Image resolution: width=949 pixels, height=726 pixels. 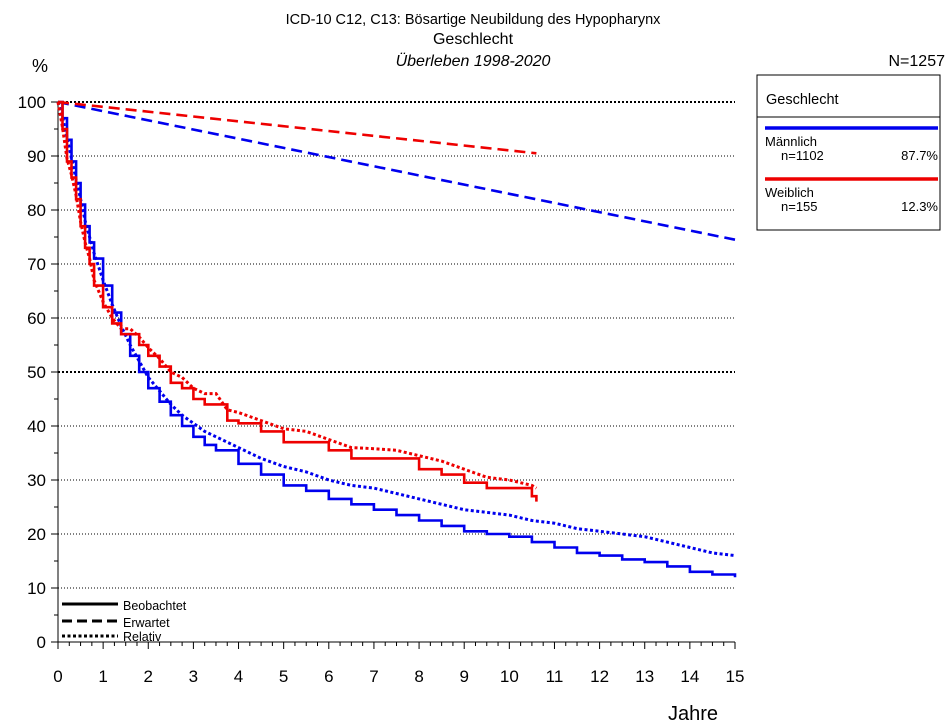 What do you see at coordinates (36, 318) in the screenshot?
I see `y-tick-label-60: 60` at bounding box center [36, 318].